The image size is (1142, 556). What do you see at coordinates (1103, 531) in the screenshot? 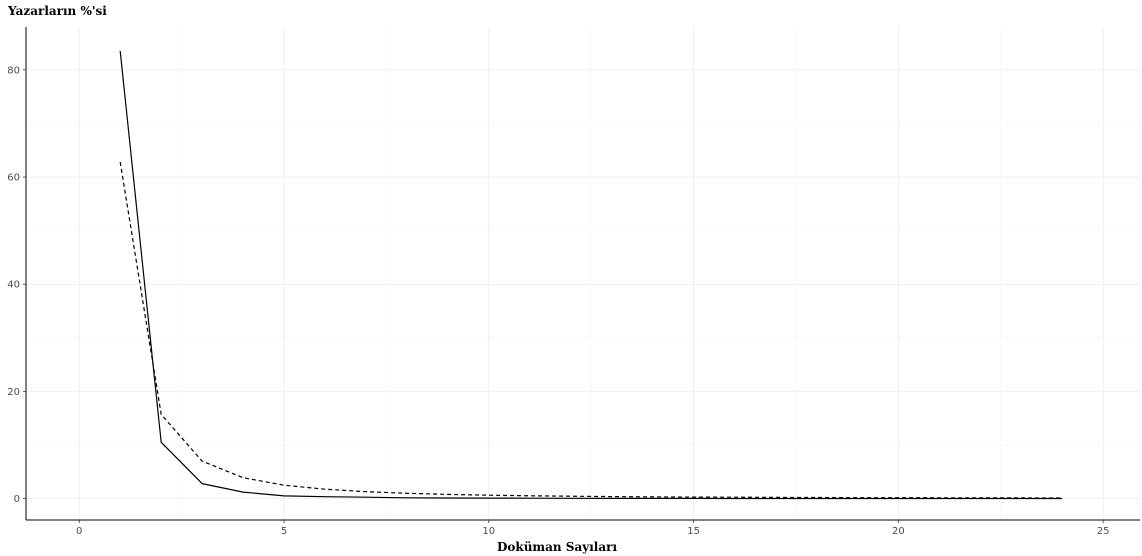
I see `x-tick-label: 25` at bounding box center [1103, 531].